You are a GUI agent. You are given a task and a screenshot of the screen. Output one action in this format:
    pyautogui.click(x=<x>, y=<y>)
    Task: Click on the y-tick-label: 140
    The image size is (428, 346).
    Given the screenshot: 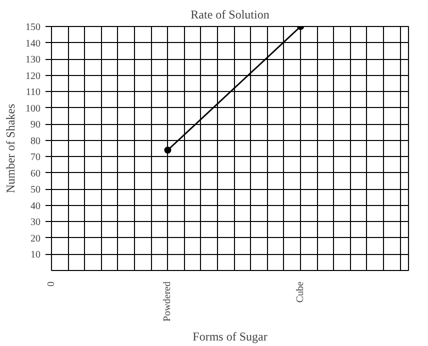 What is the action you would take?
    pyautogui.click(x=33, y=44)
    